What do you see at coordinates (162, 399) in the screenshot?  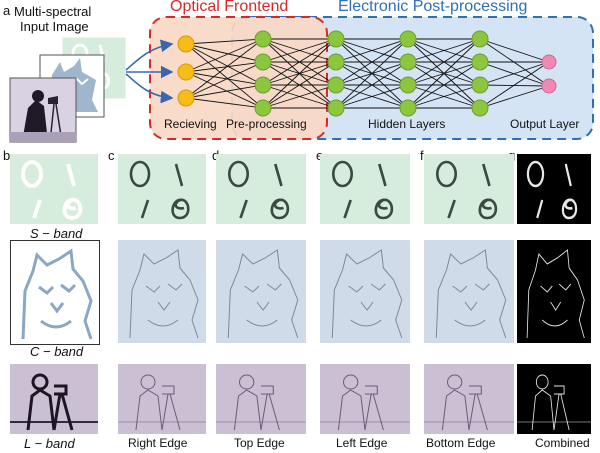 I see `image-tile-l-right` at bounding box center [162, 399].